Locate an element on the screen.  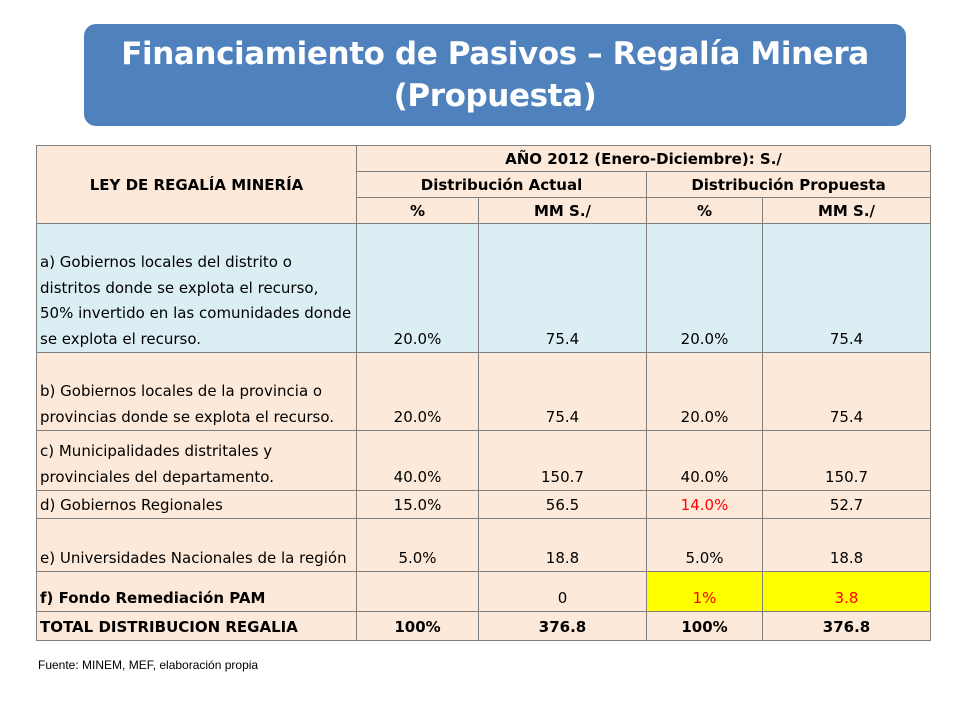
mm-proposed-cell: 150.7 is located at coordinates (846, 460).